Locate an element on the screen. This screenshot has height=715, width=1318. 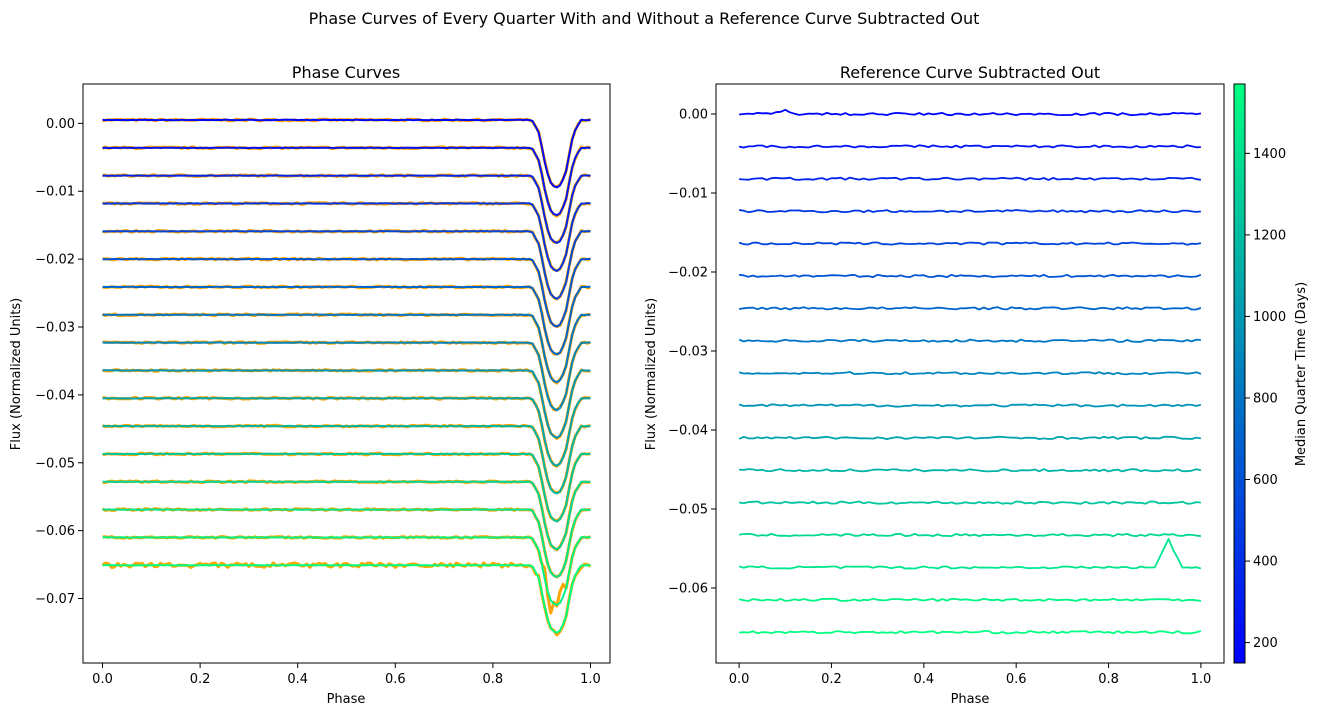
phase-curves-x-tick-label: 0.4 is located at coordinates (297, 679).